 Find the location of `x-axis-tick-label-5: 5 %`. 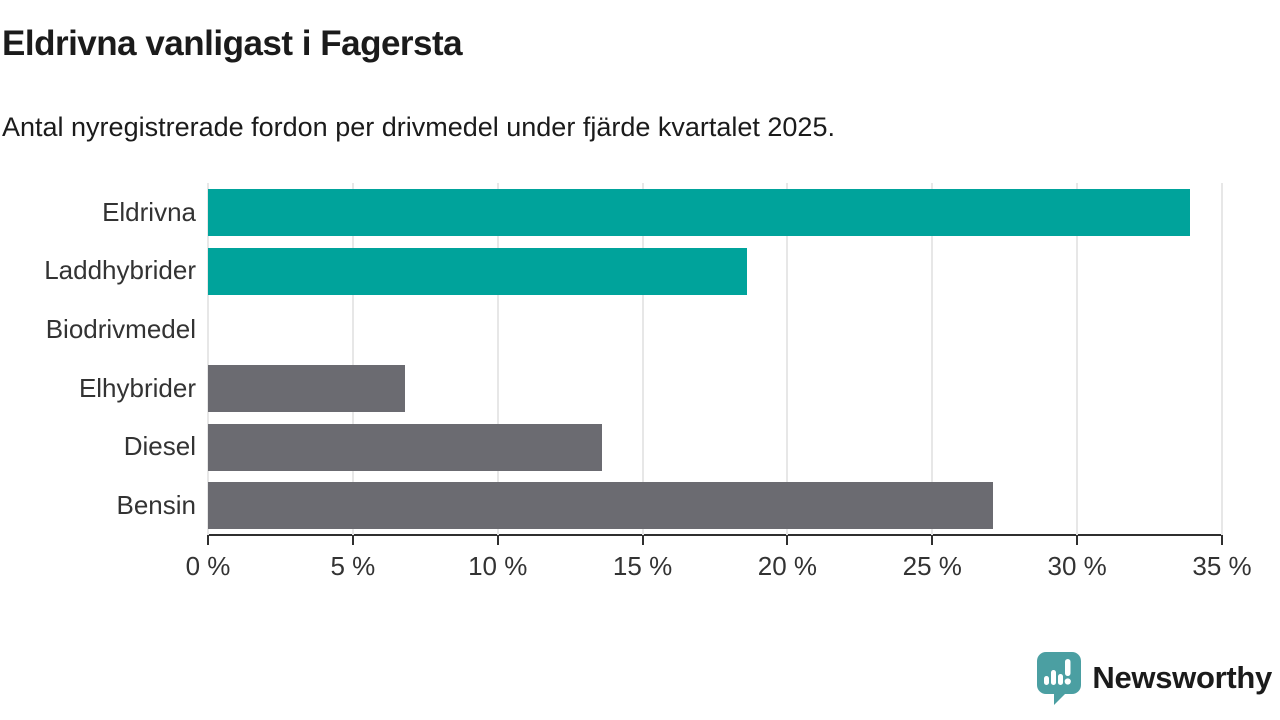

x-axis-tick-label-5: 5 % is located at coordinates (353, 566).